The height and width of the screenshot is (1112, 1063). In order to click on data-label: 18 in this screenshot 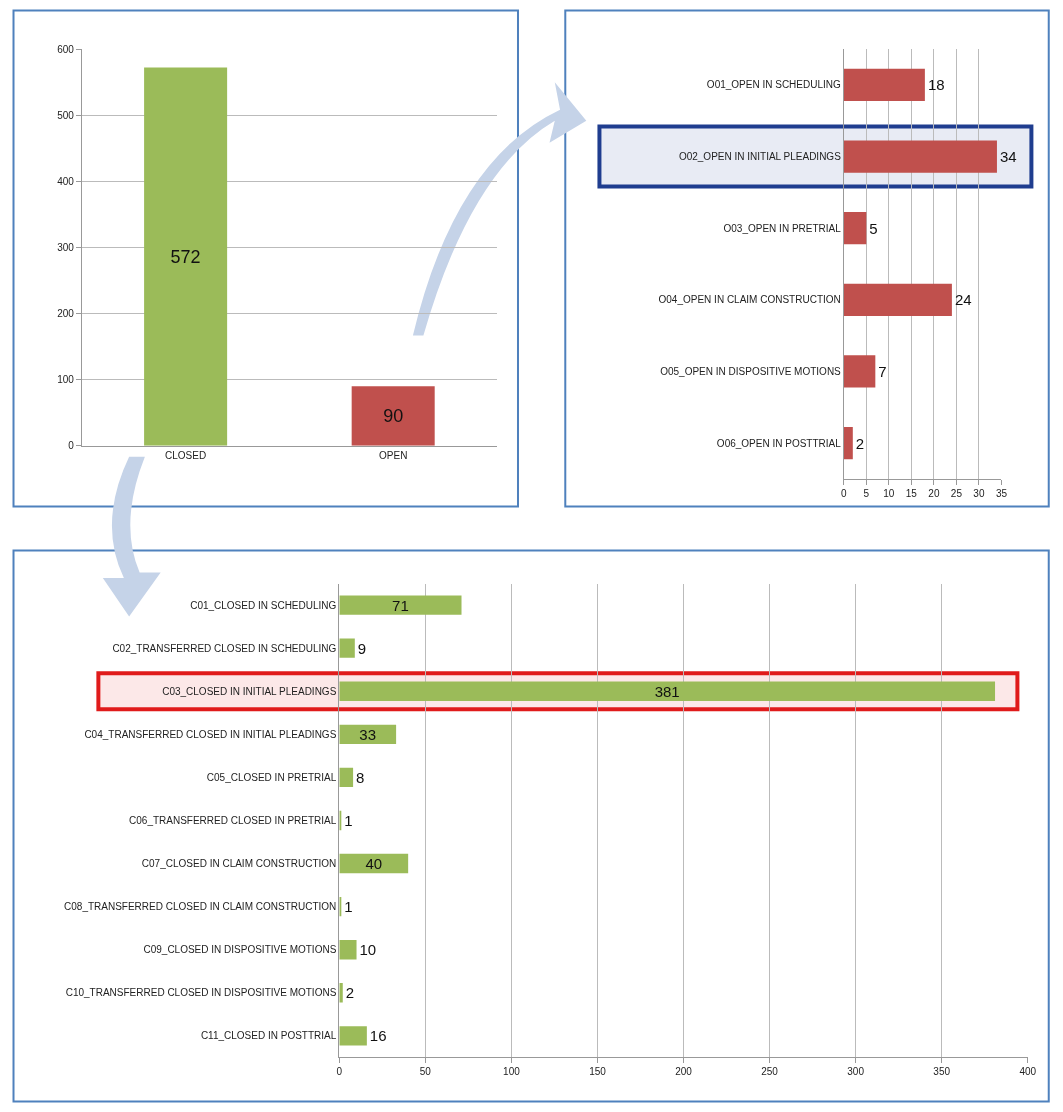, I will do `click(936, 85)`.